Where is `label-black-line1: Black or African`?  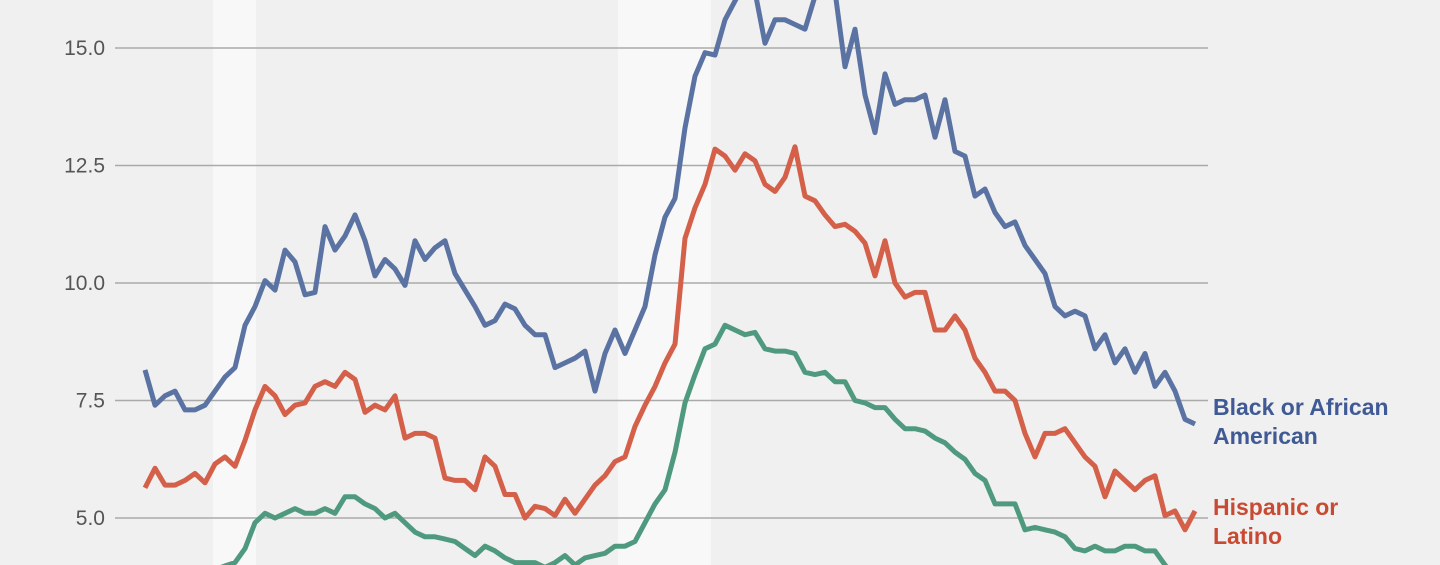
label-black-line1: Black or African is located at coordinates (1301, 407).